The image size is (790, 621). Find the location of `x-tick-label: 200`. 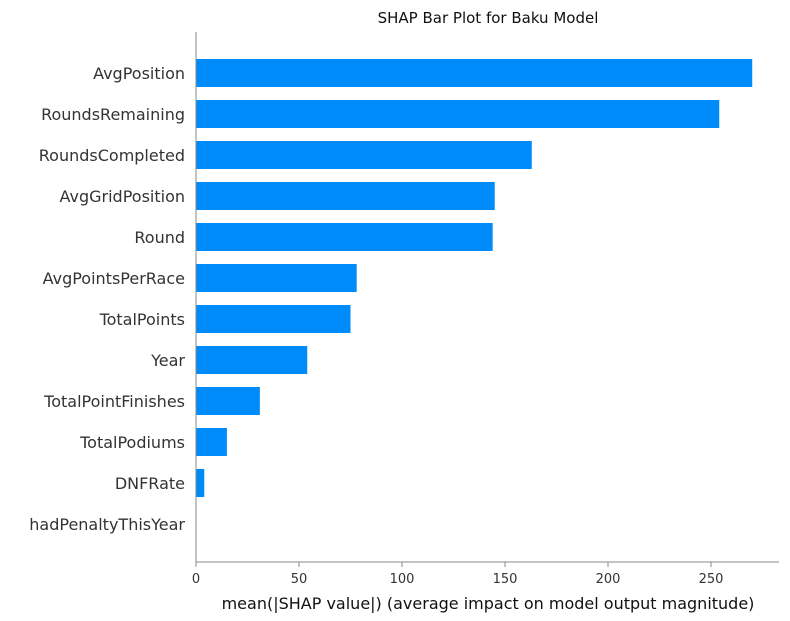

x-tick-label: 200 is located at coordinates (608, 579).